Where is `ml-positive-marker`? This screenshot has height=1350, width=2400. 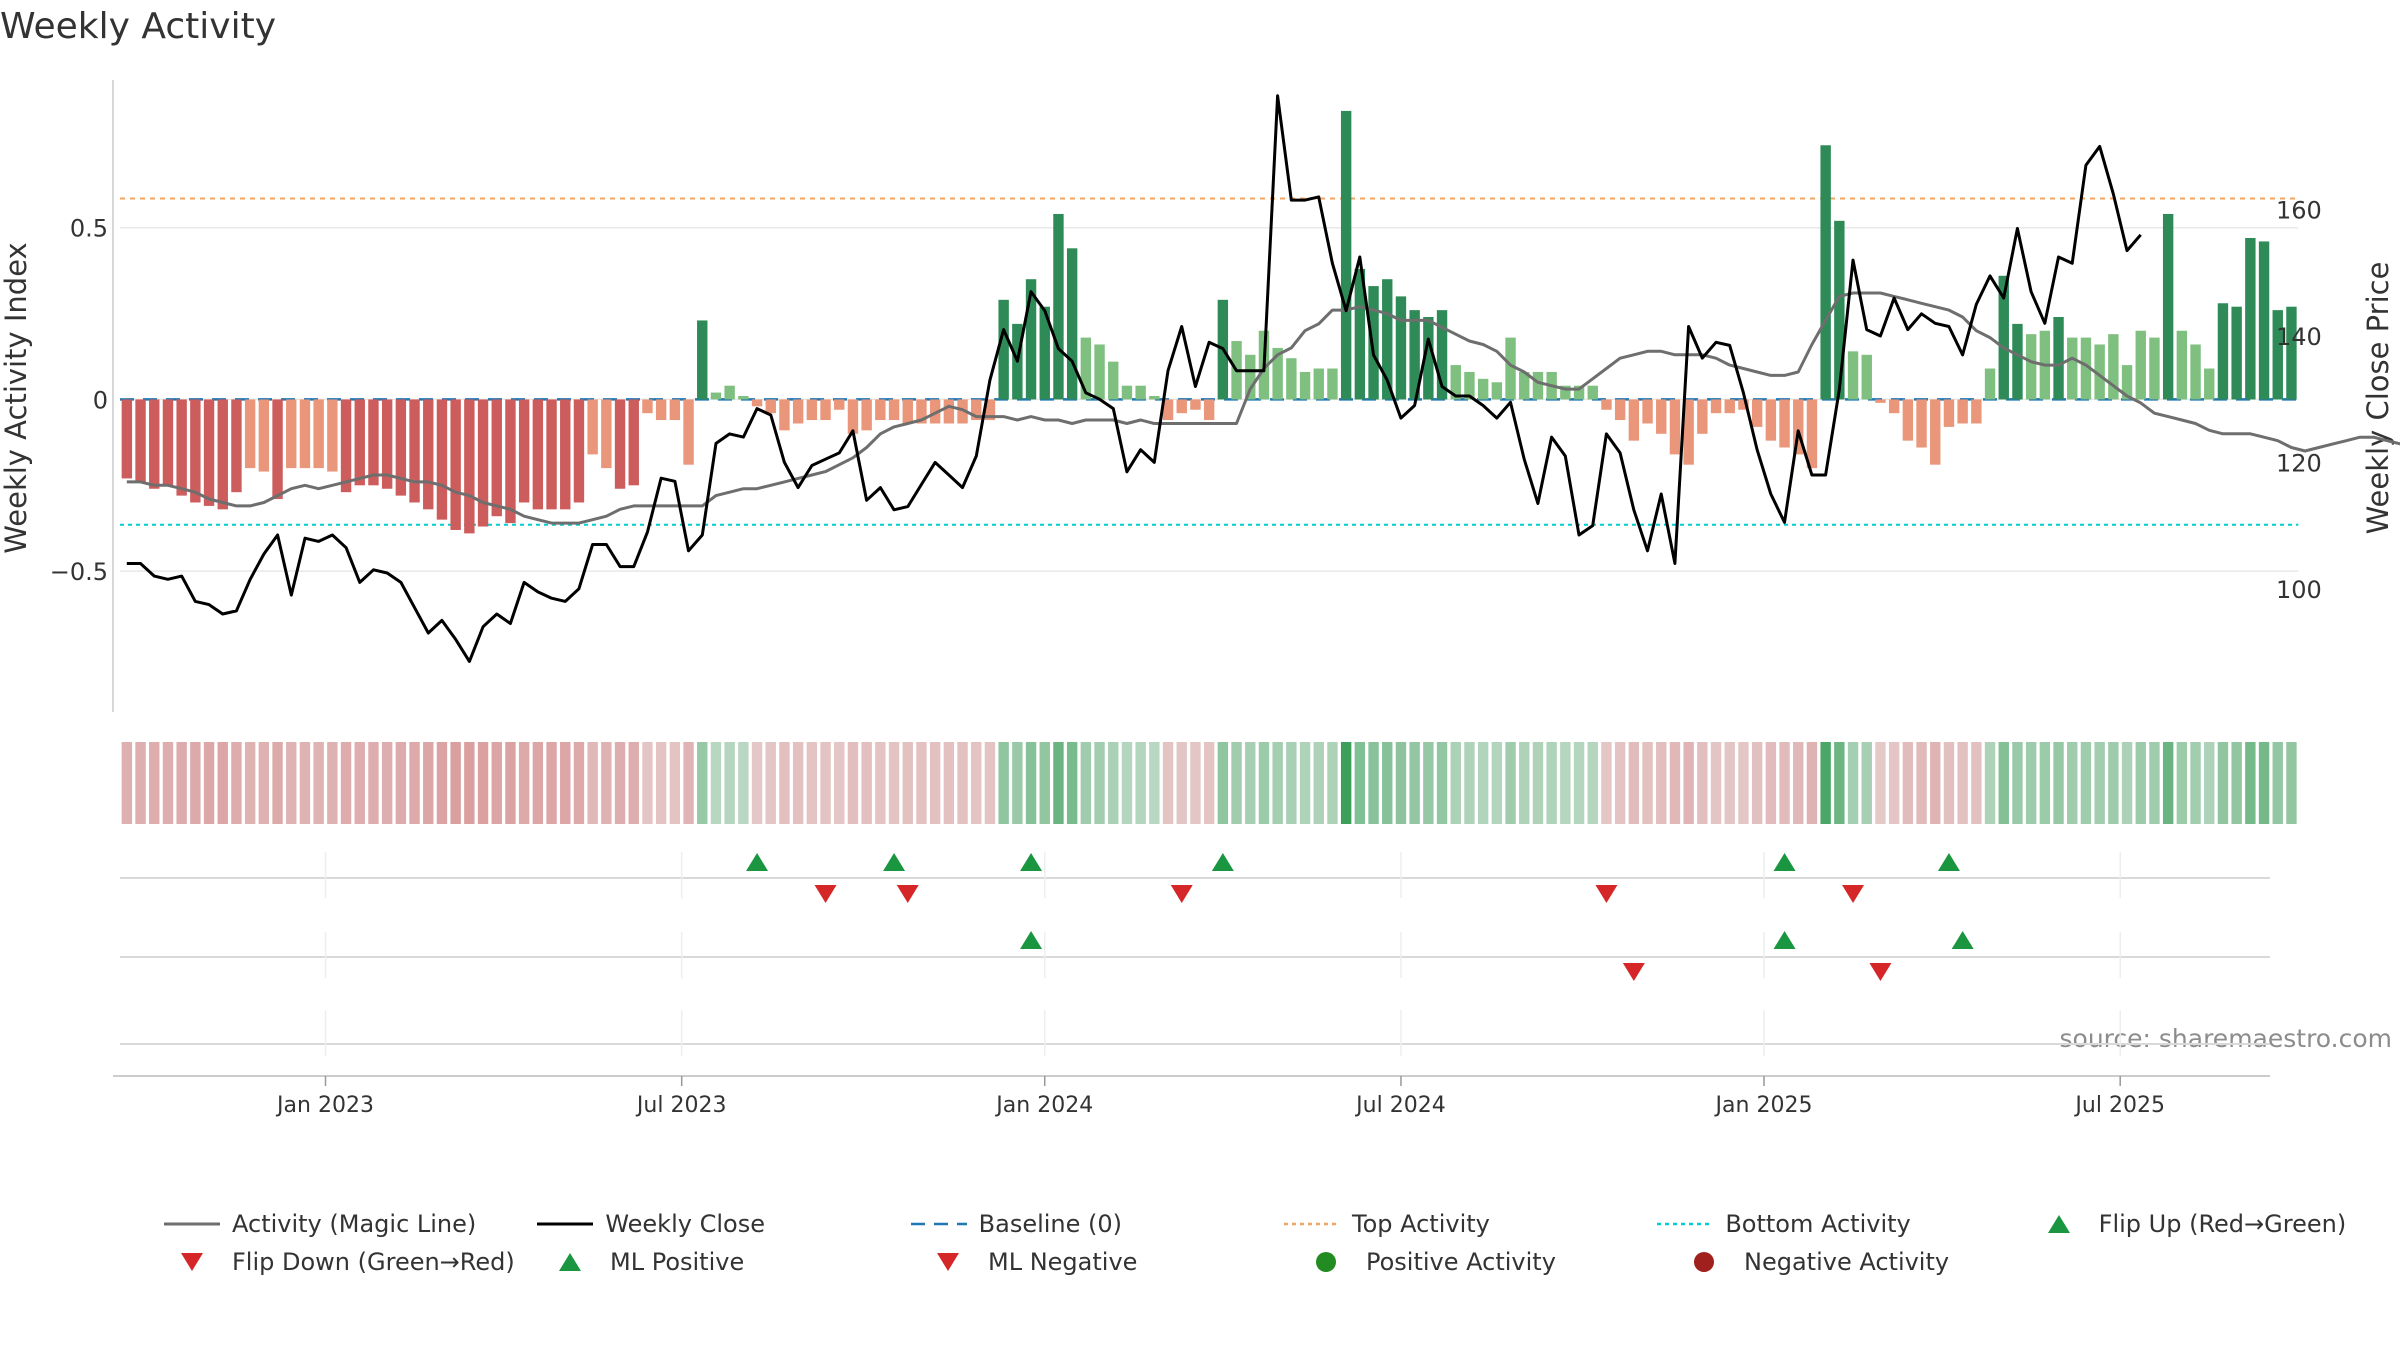
ml-positive-marker is located at coordinates (1031, 940).